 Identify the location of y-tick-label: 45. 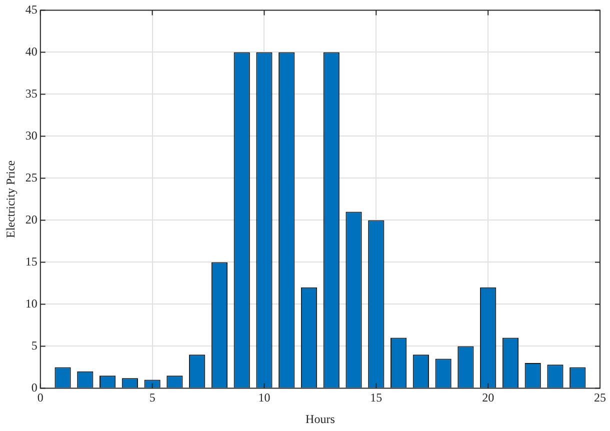
(31, 9).